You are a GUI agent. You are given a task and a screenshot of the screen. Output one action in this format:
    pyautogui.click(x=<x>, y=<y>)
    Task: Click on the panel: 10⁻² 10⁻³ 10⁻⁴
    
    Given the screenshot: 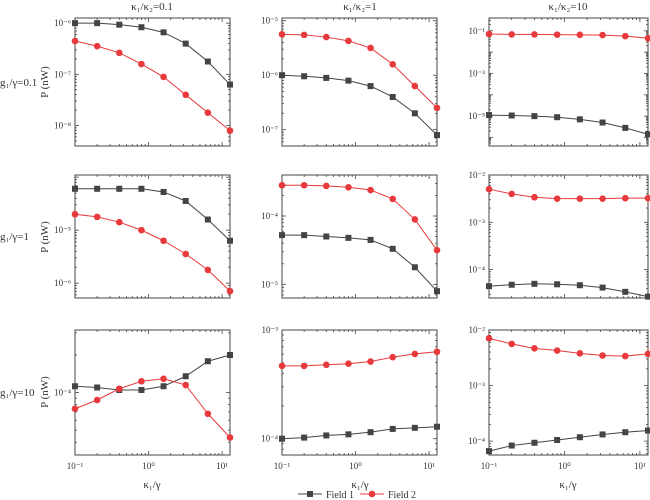 What is the action you would take?
    pyautogui.click(x=559, y=235)
    